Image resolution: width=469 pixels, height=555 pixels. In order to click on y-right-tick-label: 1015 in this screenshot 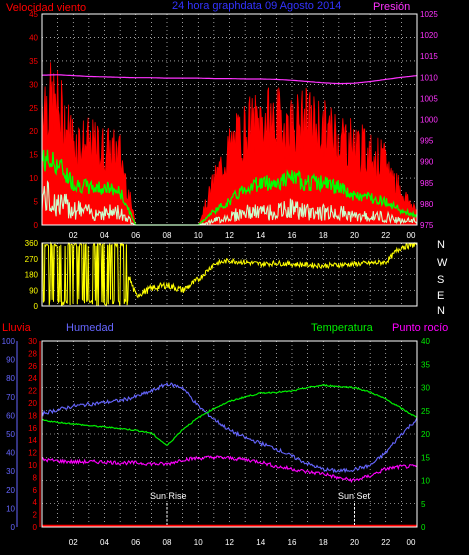, I will do `click(429, 56)`.